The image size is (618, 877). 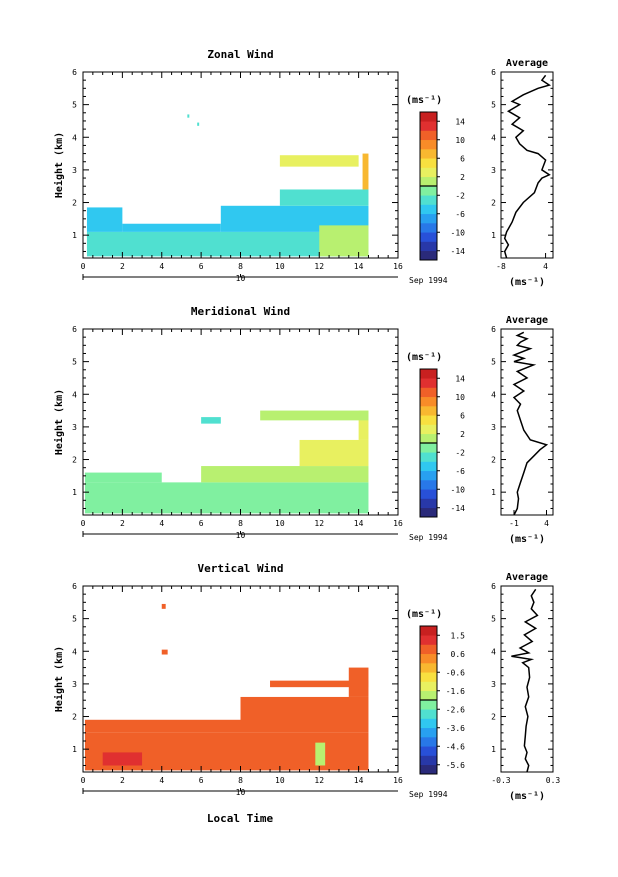 I want to click on meridional-wind-y-tick-label: 6, so click(x=74, y=329).